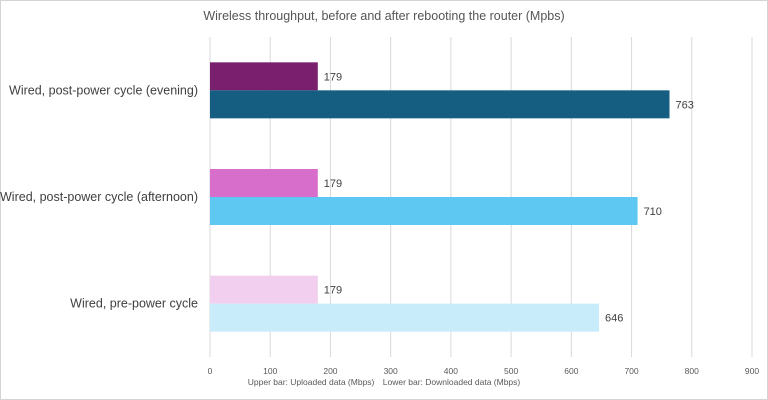  What do you see at coordinates (210, 371) in the screenshot?
I see `x-tick-label-0: 0` at bounding box center [210, 371].